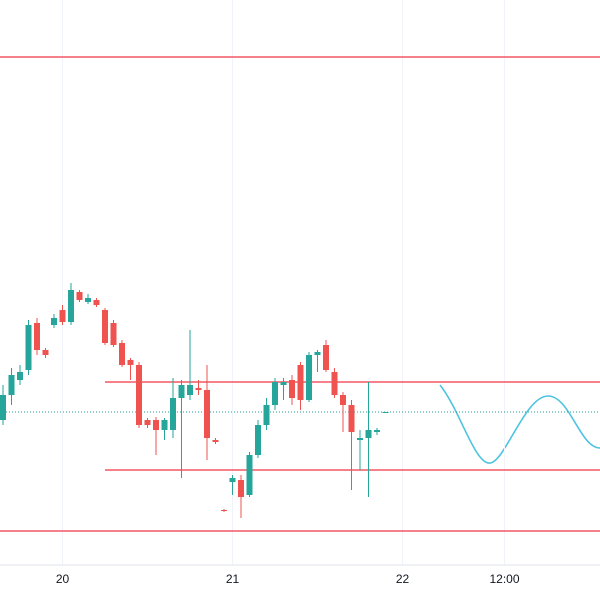 This screenshot has width=600, height=600. Describe the element at coordinates (504, 579) in the screenshot. I see `x-tick-label: 12:00` at that location.